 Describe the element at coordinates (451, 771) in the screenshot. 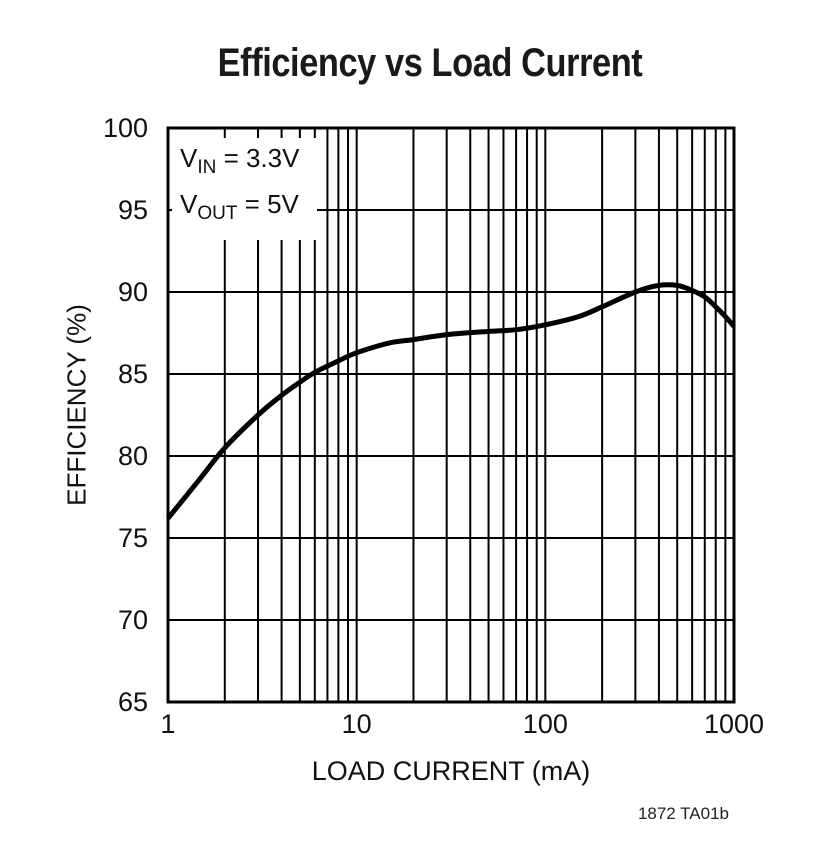

I see `x-axis-title: LOAD CURRENT (mA)` at that location.